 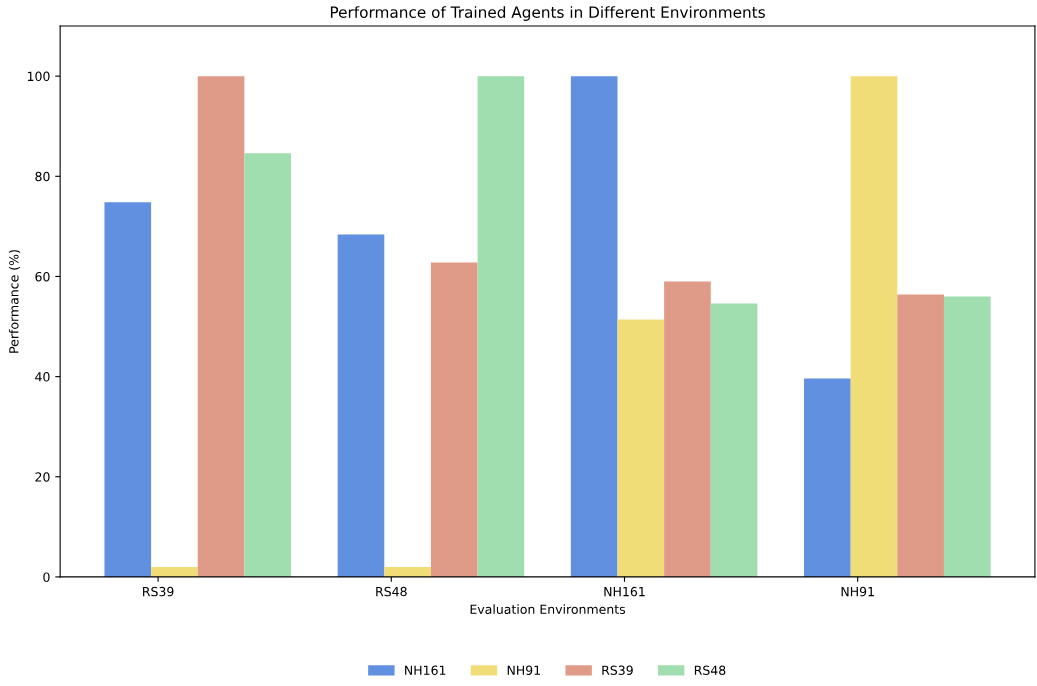 What do you see at coordinates (391, 591) in the screenshot?
I see `x-tick-label: RS48` at bounding box center [391, 591].